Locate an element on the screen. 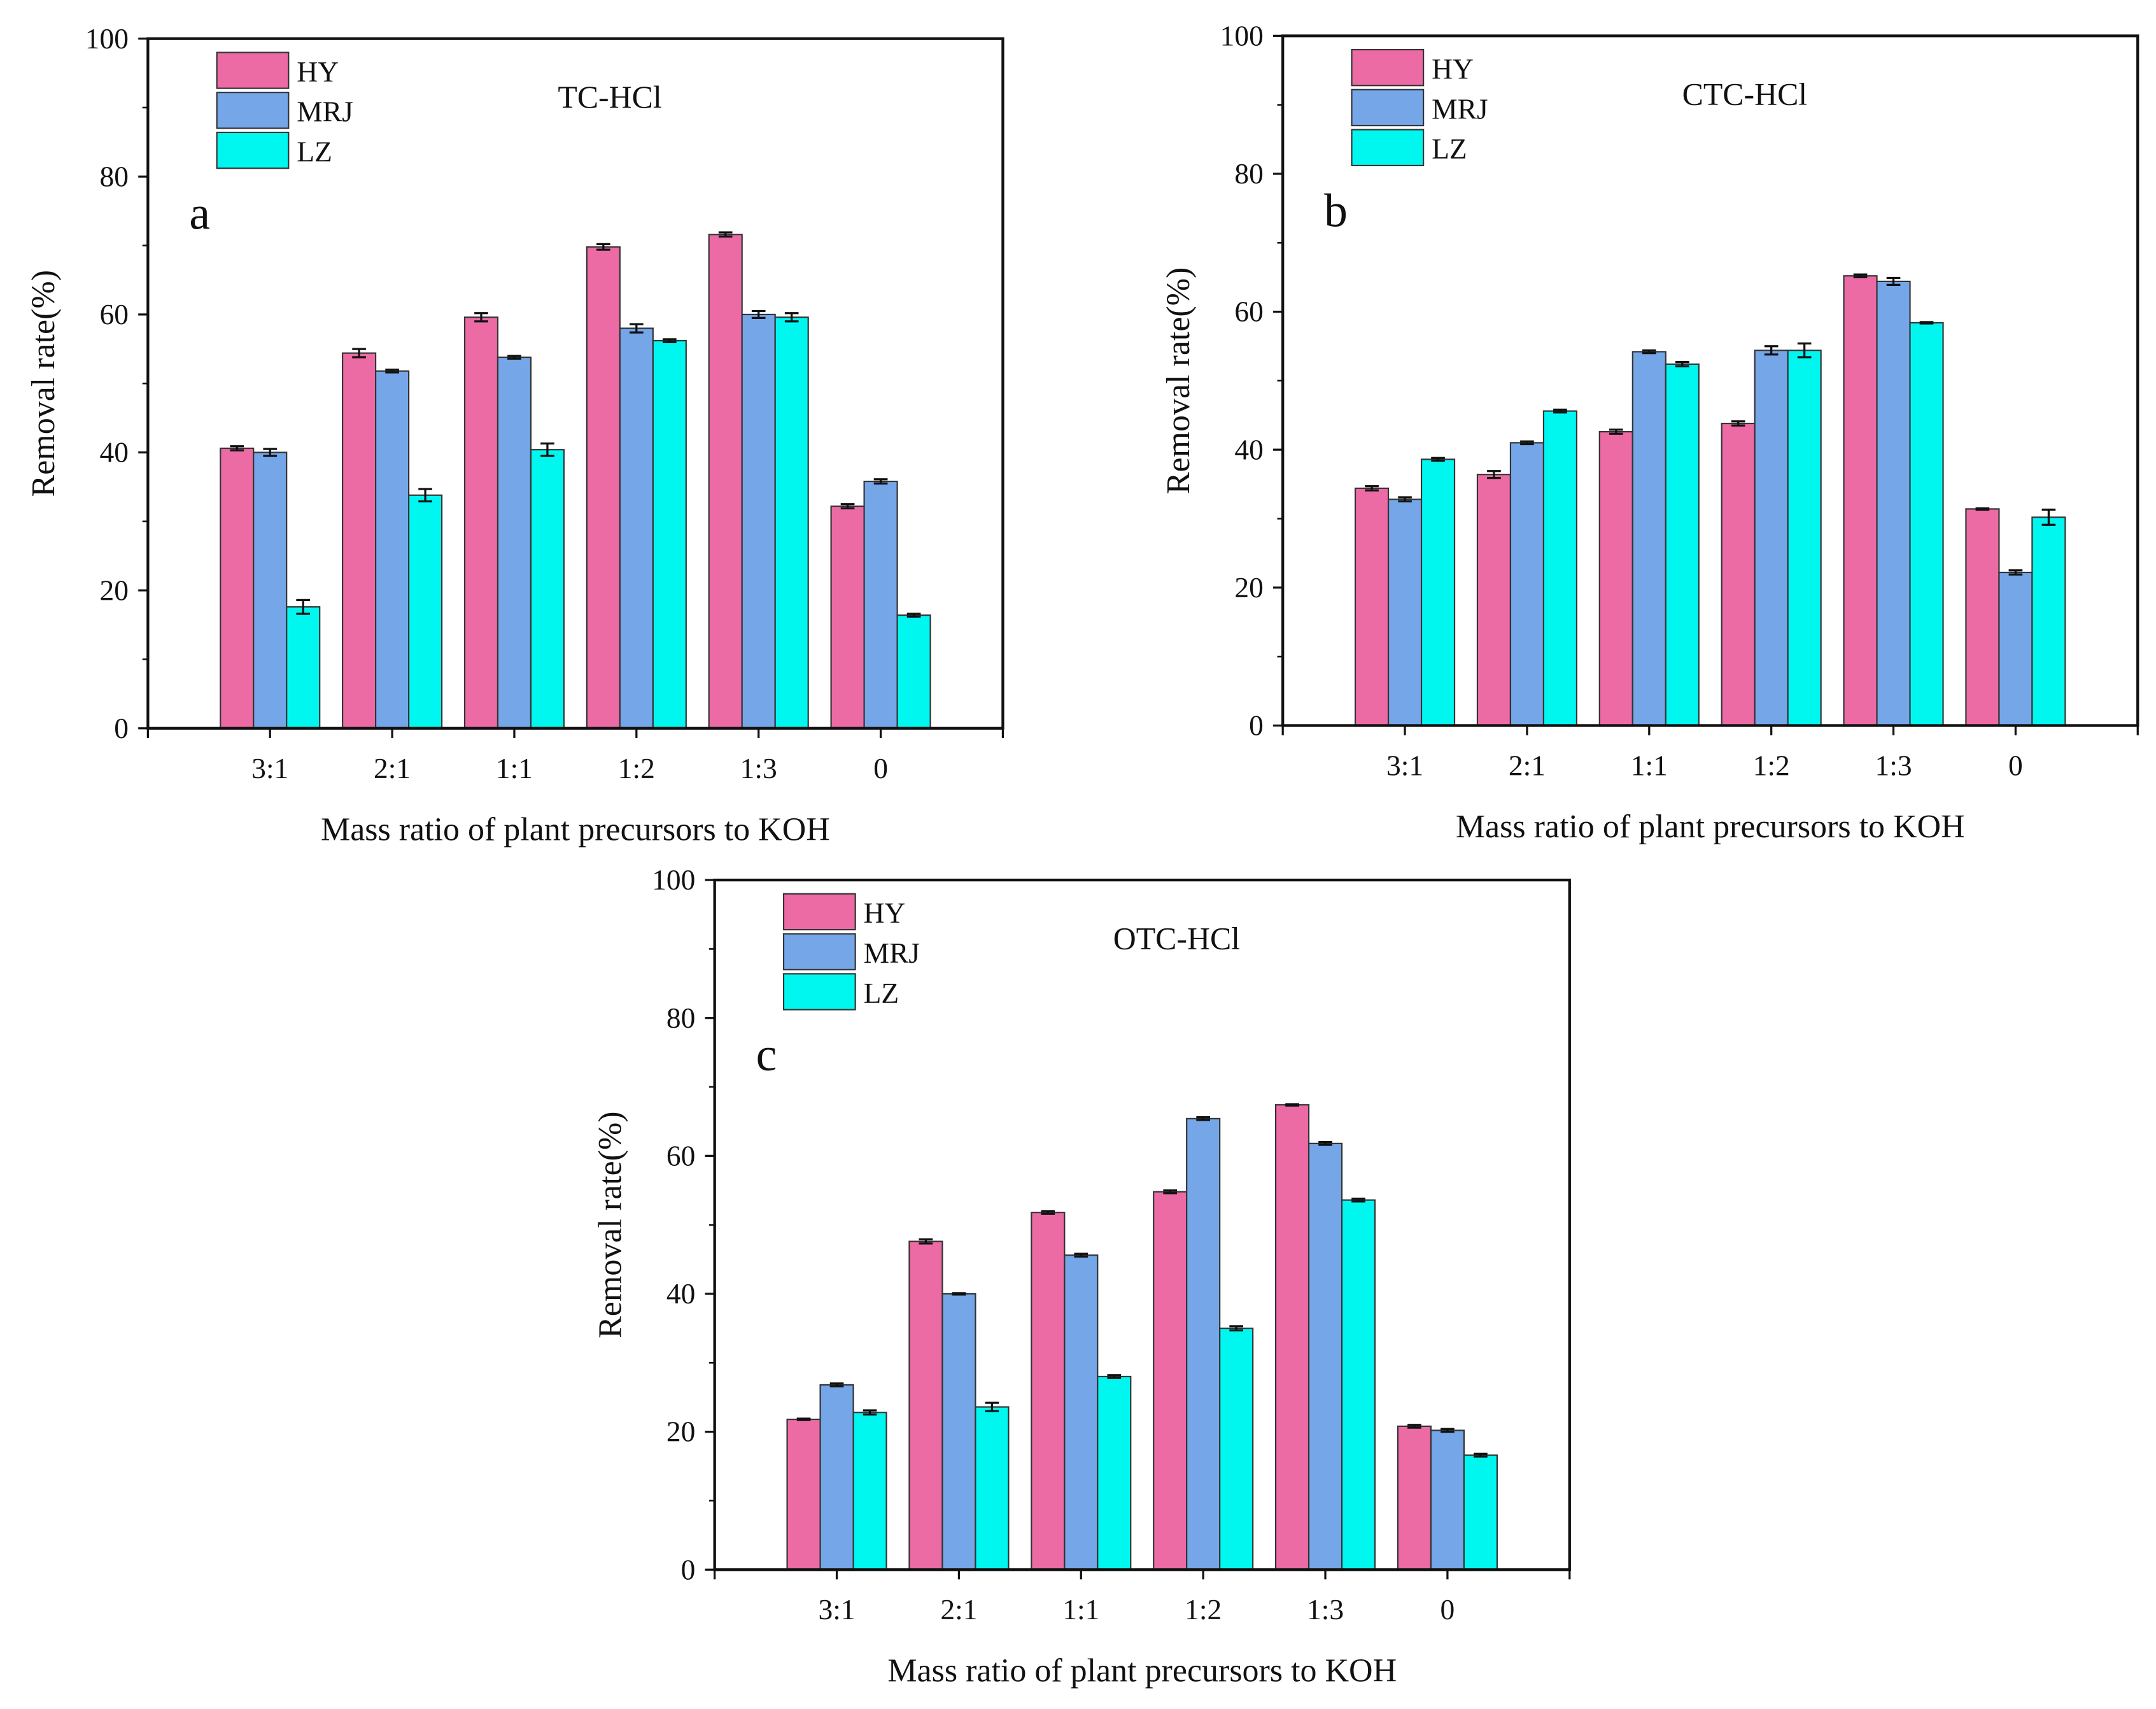 The height and width of the screenshot is (1709, 2156). legend-label: MRJ is located at coordinates (892, 953).